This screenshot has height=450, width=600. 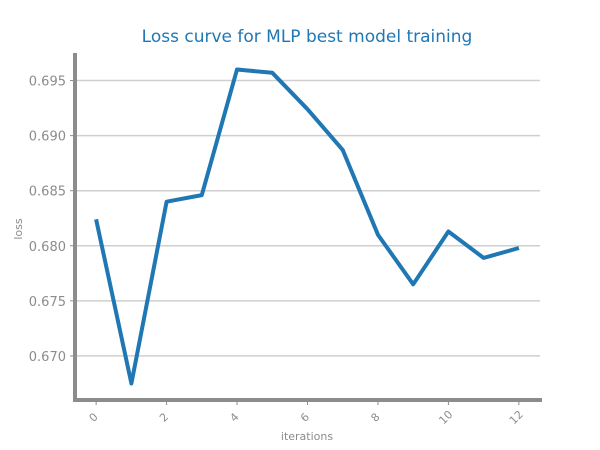 What do you see at coordinates (18, 229) in the screenshot?
I see `y-axis-label: loss` at bounding box center [18, 229].